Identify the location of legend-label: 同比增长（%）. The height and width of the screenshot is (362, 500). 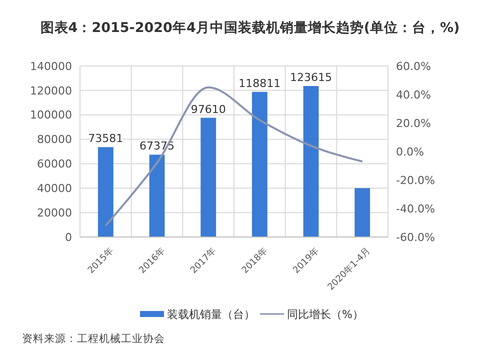
(325, 314).